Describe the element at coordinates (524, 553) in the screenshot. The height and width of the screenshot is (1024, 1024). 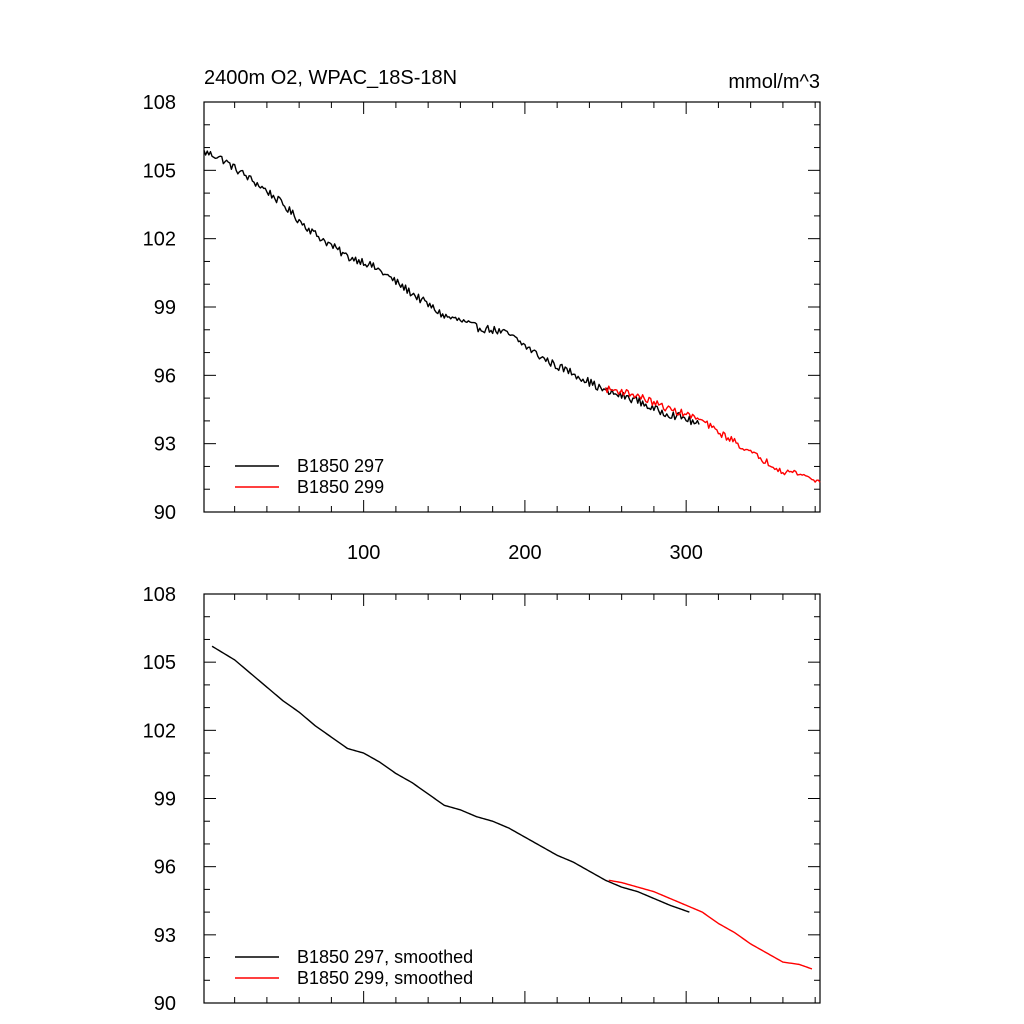
I see `x-tick-label: 200` at that location.